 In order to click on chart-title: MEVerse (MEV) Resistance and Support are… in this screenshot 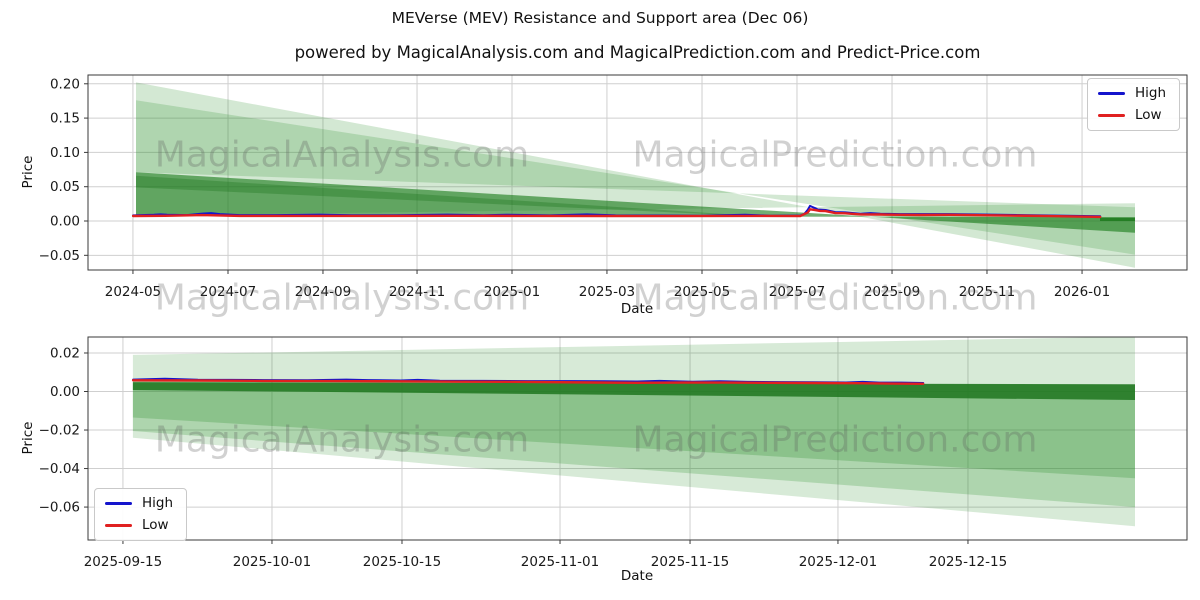, I will do `click(600, 18)`.